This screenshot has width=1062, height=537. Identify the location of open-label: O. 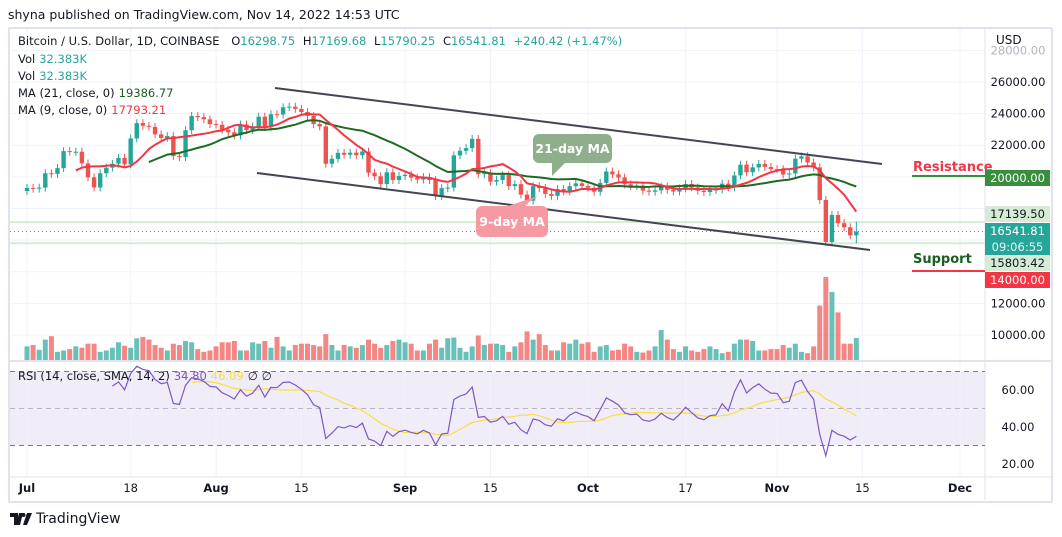
(236, 41).